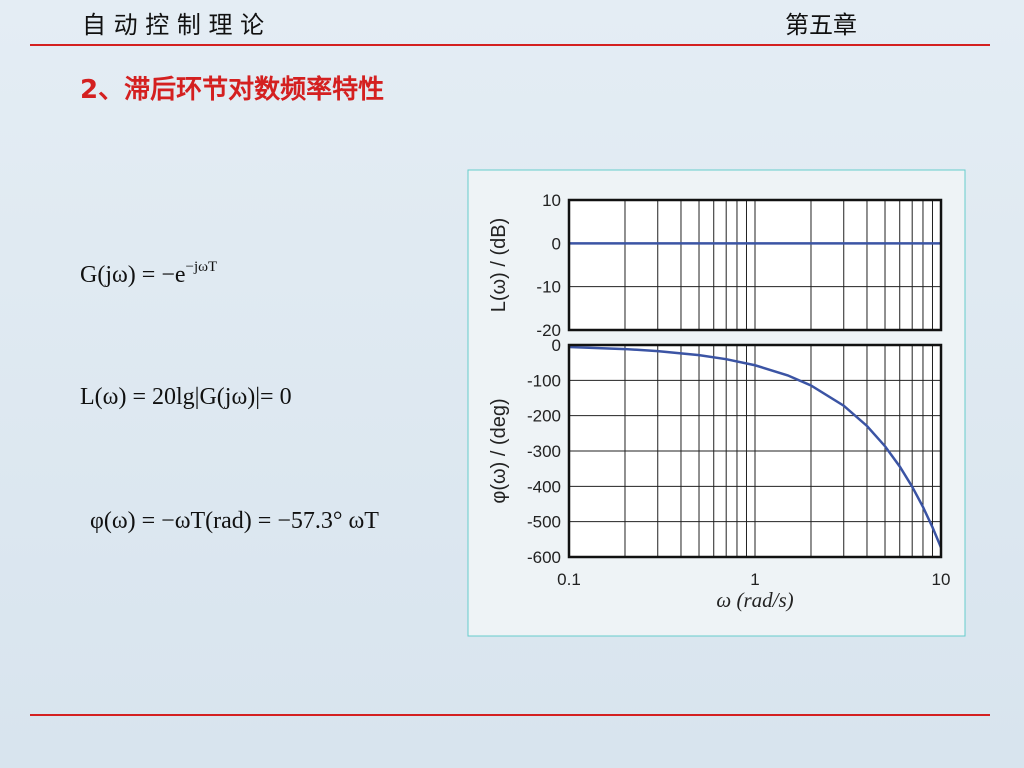 This screenshot has width=1024, height=768. I want to click on header-title: 自 动 控 制 理 论, so click(173, 25).